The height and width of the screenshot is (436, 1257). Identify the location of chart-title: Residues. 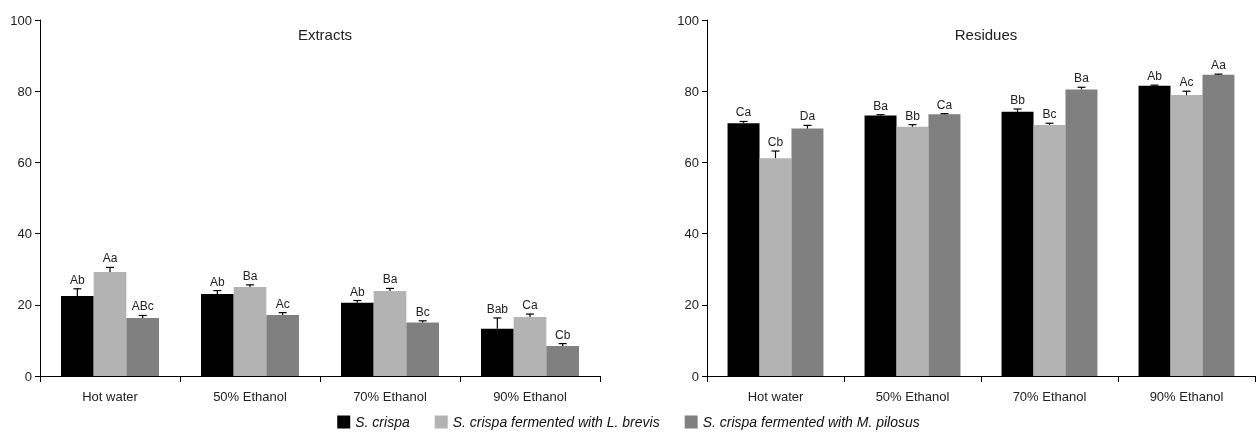
(986, 34).